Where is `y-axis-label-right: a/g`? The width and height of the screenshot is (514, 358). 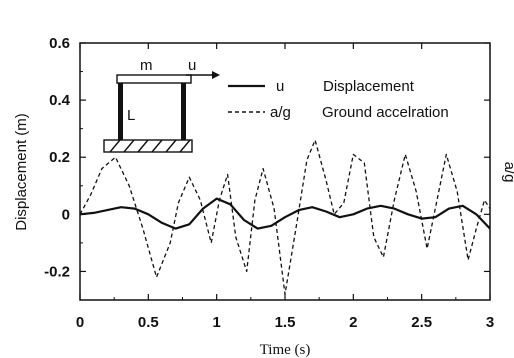
y-axis-label-right: a/g is located at coordinates (507, 172).